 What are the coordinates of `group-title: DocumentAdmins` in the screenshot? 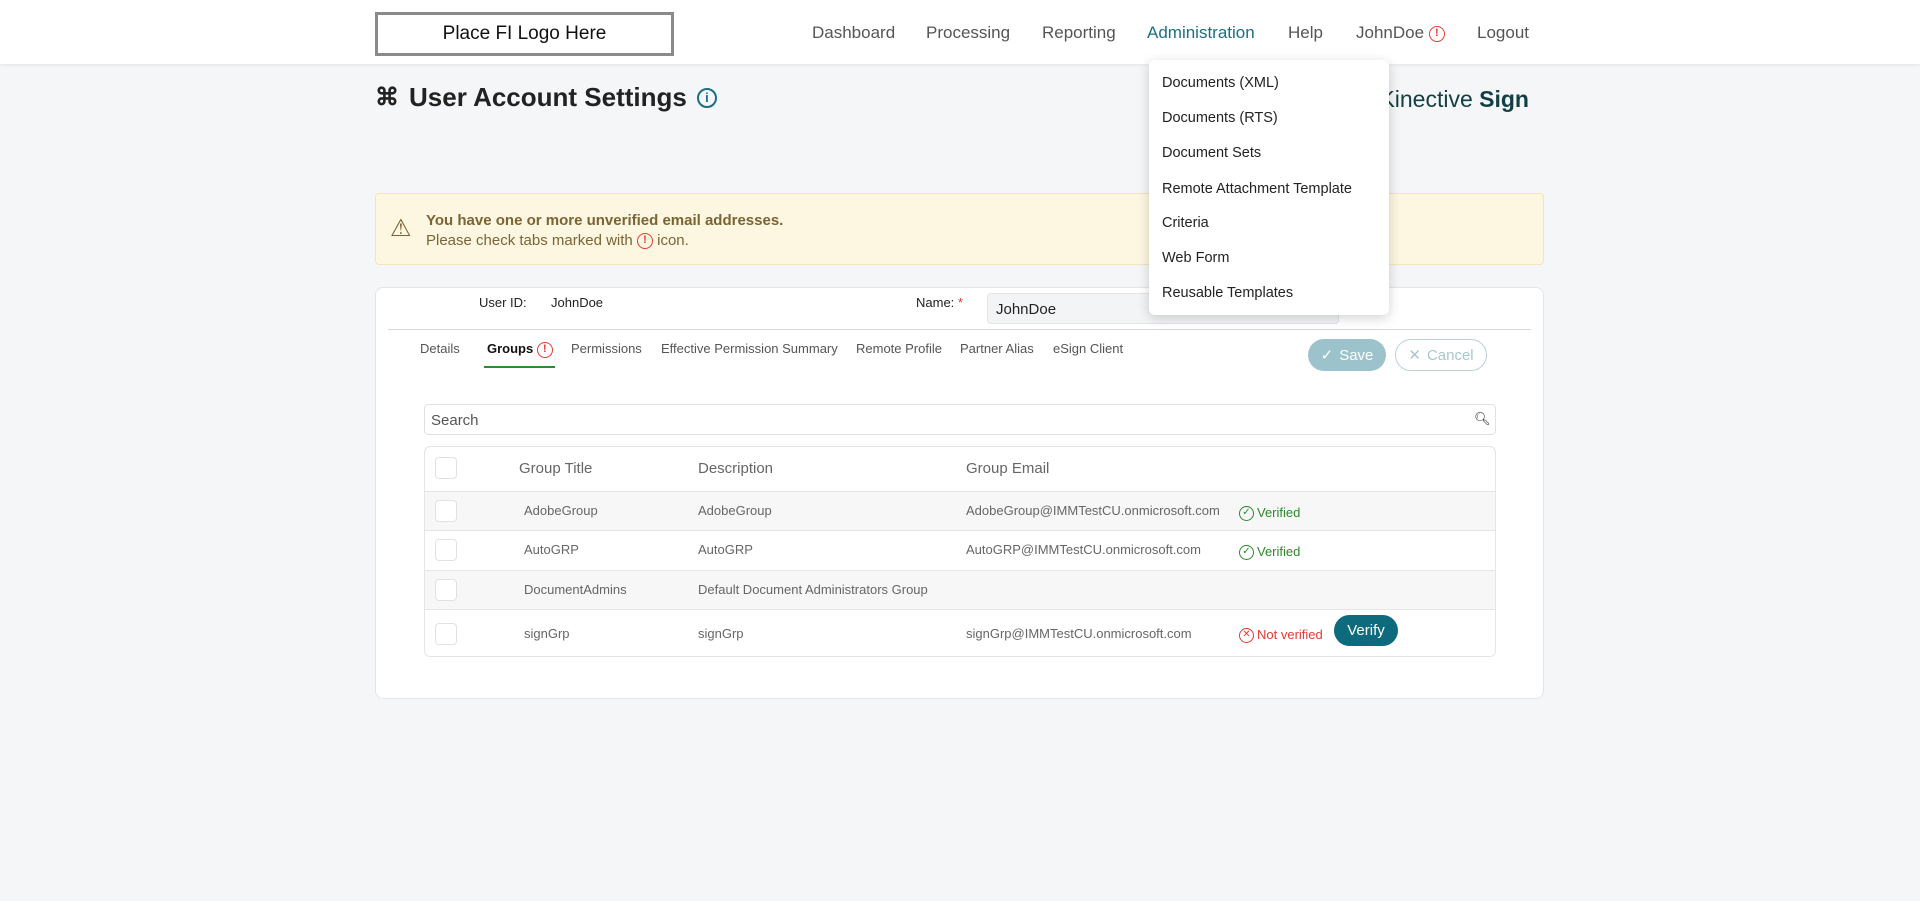 It's located at (575, 589).